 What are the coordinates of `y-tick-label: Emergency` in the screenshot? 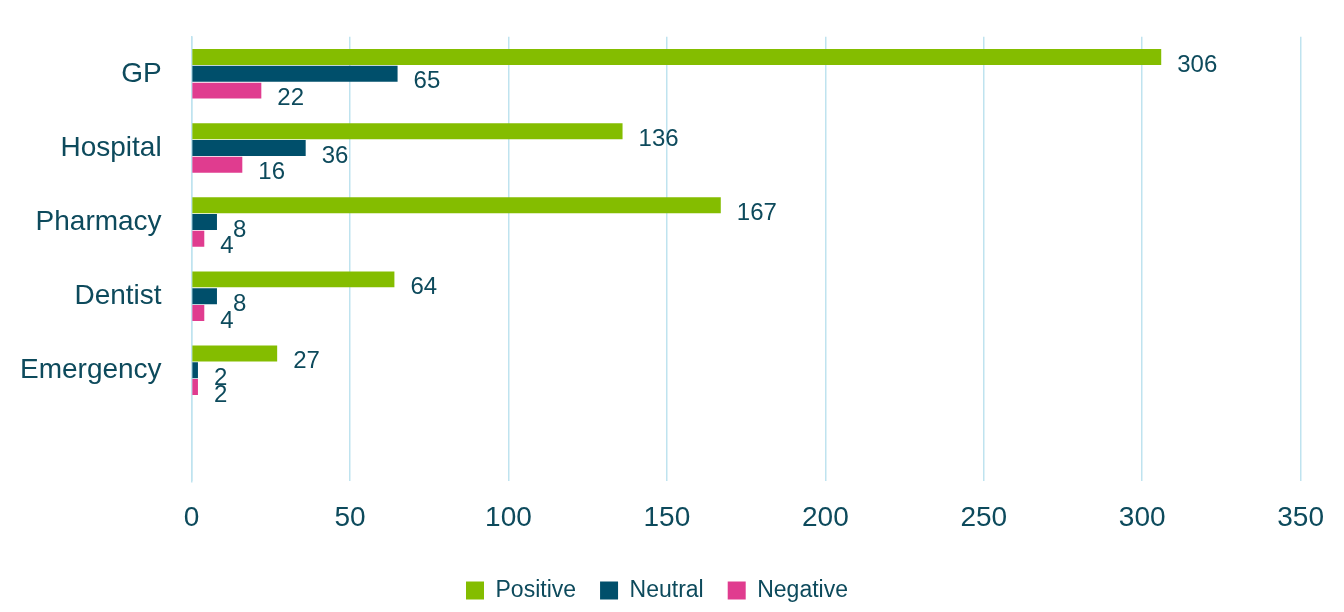 It's located at (90, 368).